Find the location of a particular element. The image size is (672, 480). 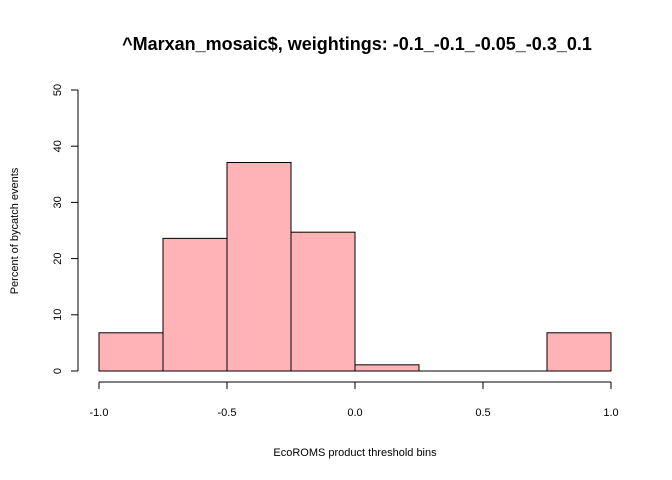

y-tick-label: 0 is located at coordinates (58, 371).